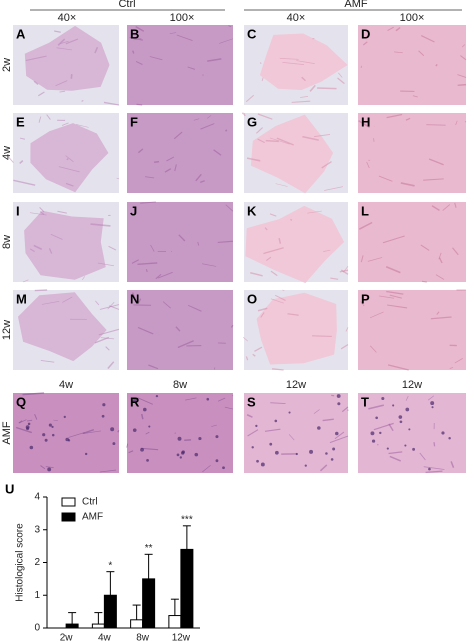 This screenshot has height=642, width=474. Describe the element at coordinates (18, 210) in the screenshot. I see `panel-letter: I` at that location.